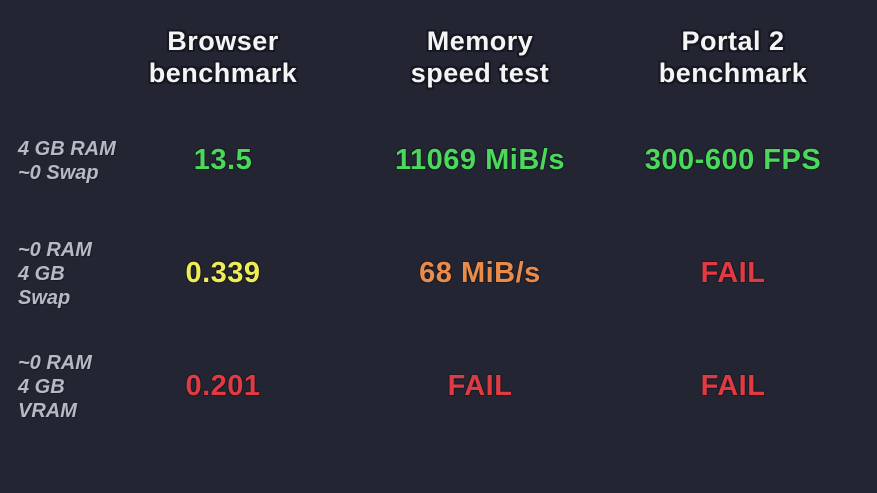  I want to click on header-line: Portal 2, so click(733, 41).